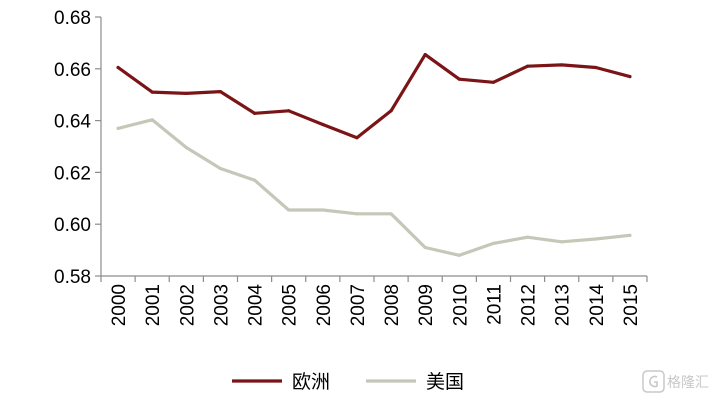  What do you see at coordinates (72, 277) in the screenshot?
I see `y-tick-label: 0.58` at bounding box center [72, 277].